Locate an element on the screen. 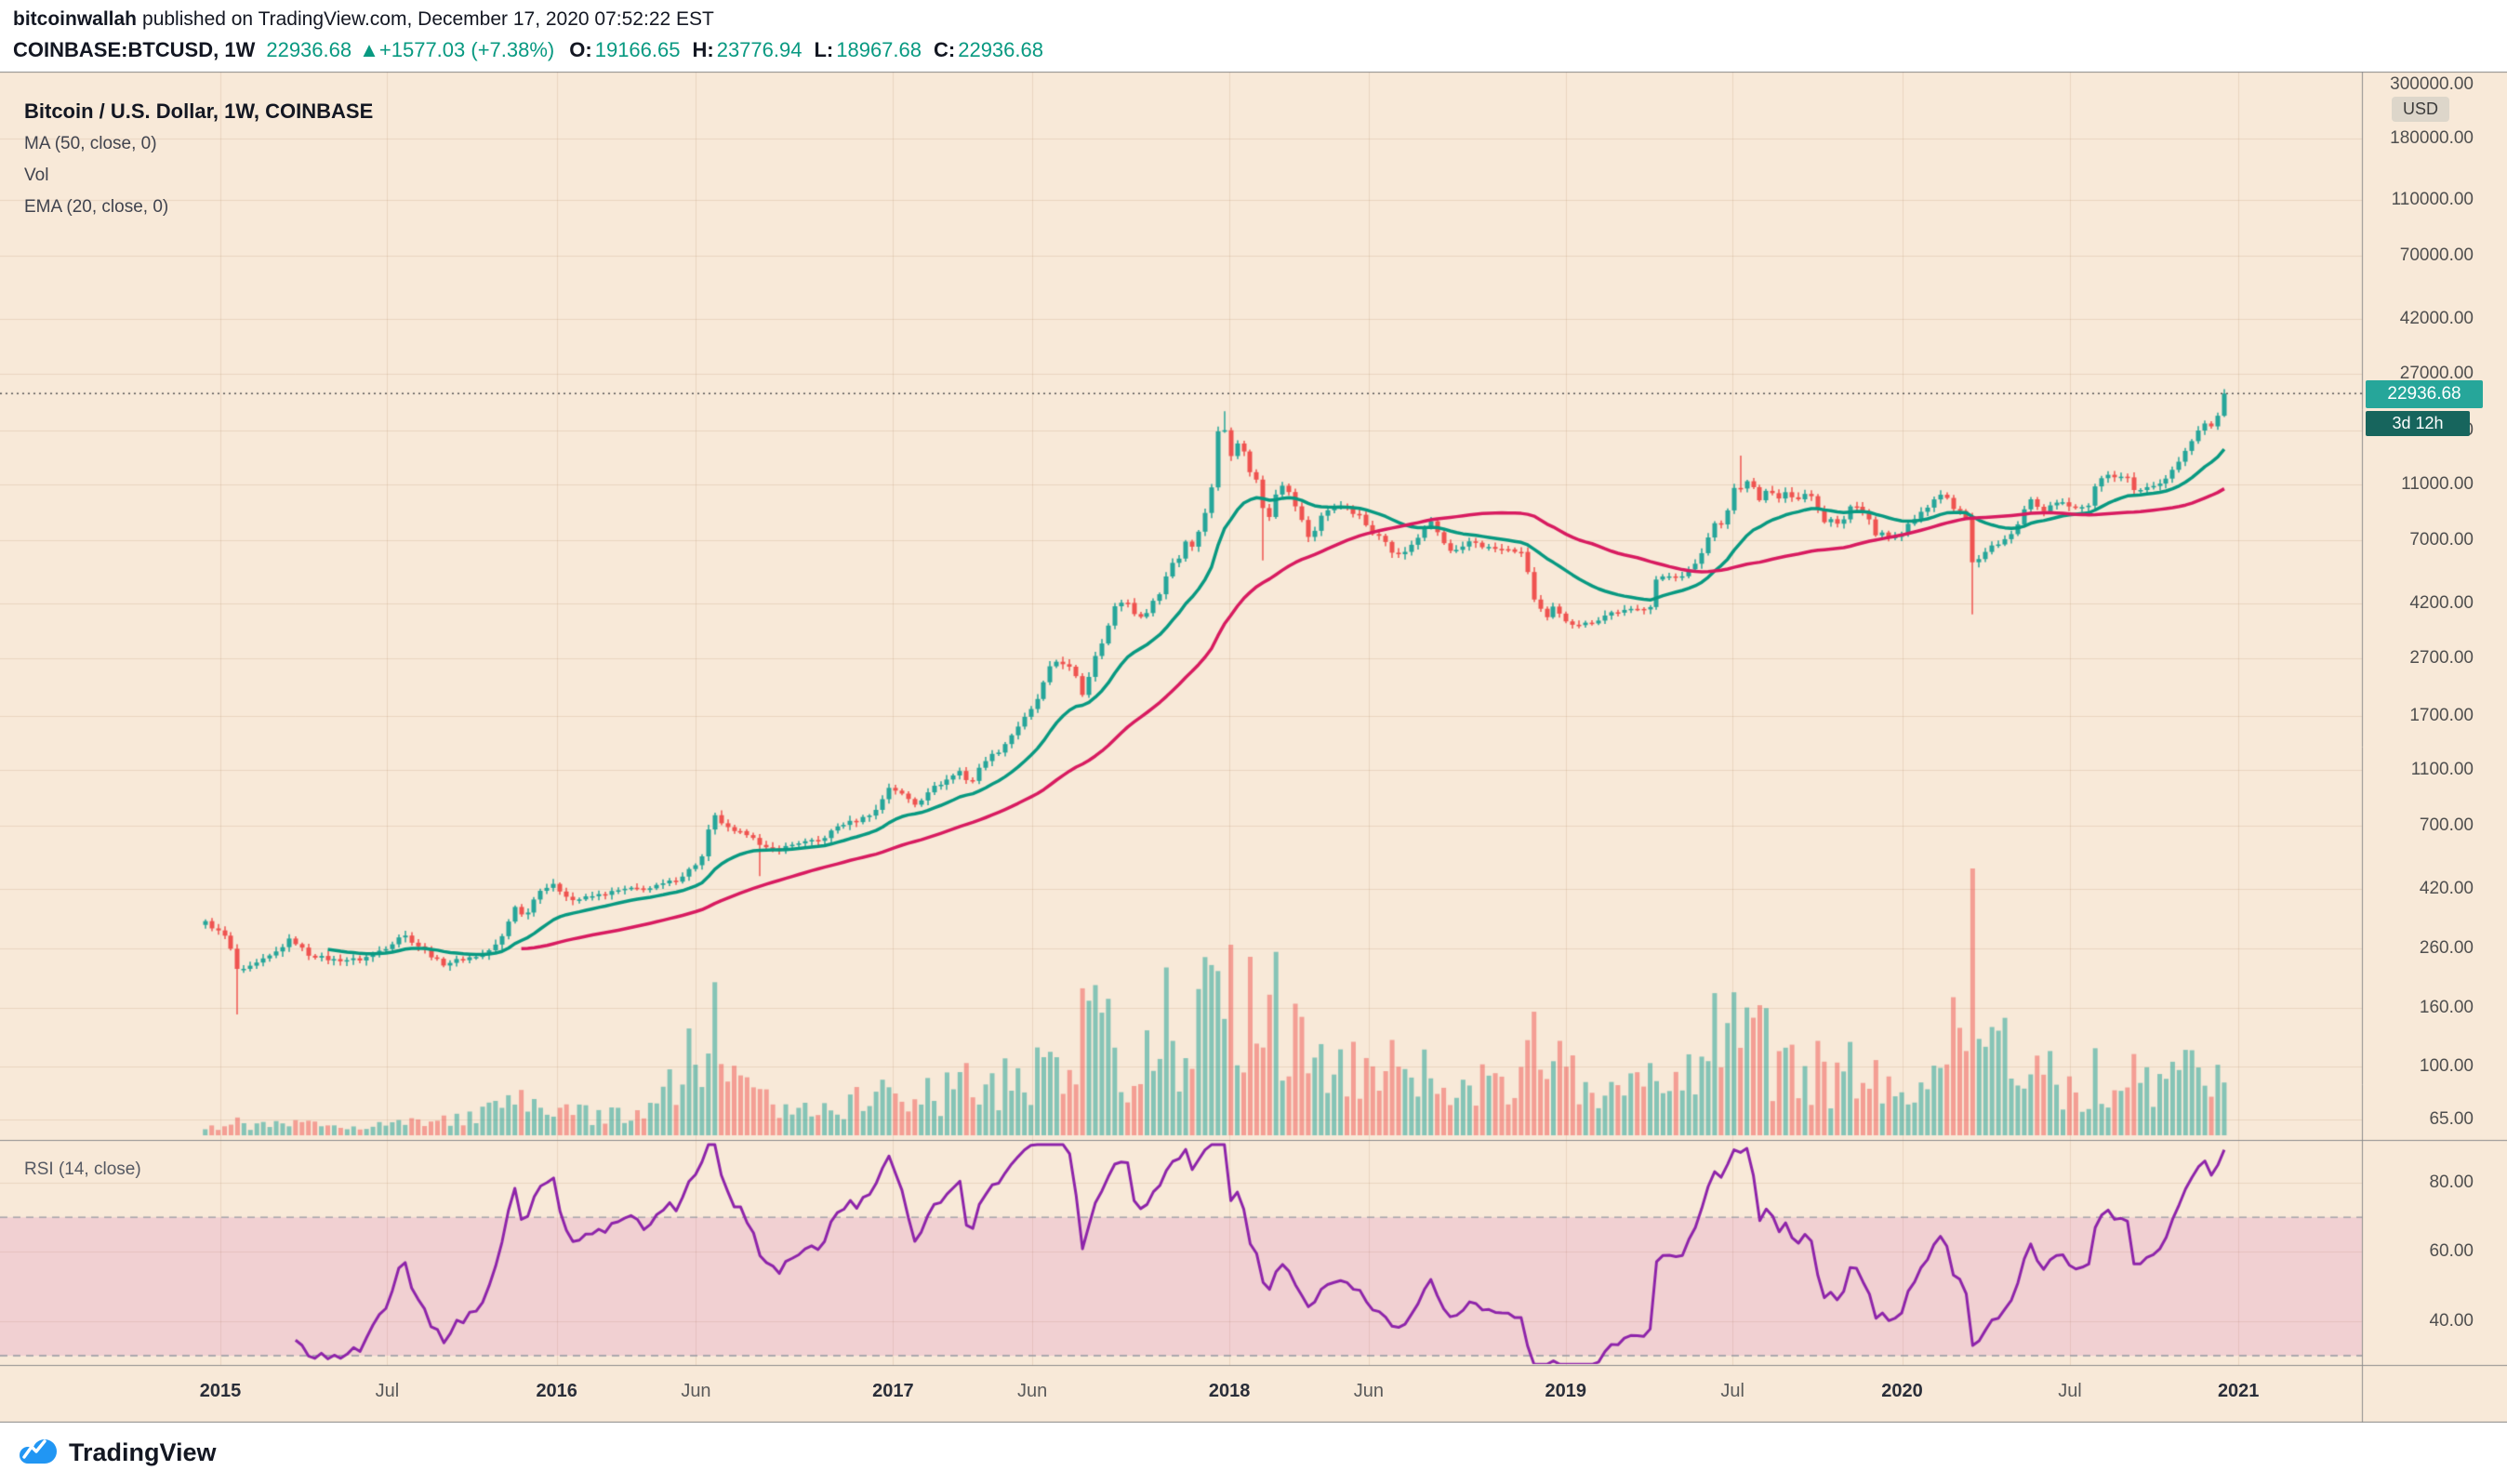 Image resolution: width=2507 pixels, height=1484 pixels. time-tick-label: 2021 is located at coordinates (2238, 1391).